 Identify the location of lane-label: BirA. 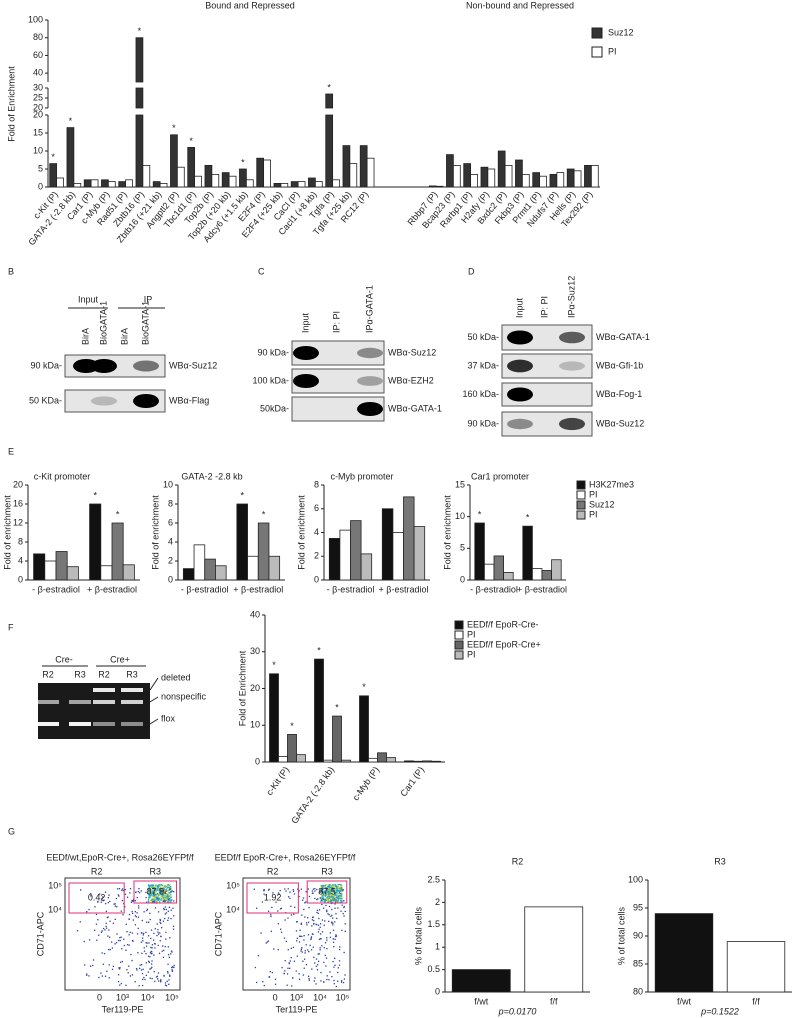
(124, 336).